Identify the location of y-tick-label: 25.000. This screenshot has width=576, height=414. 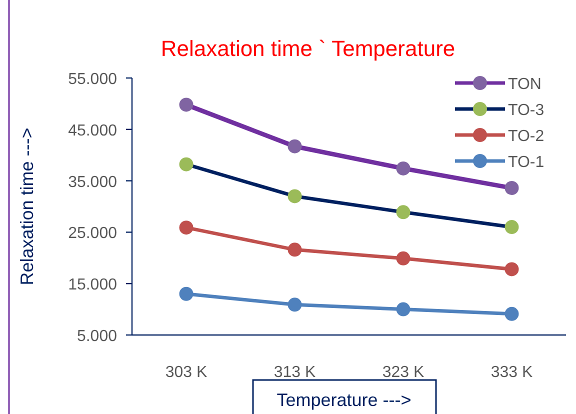
(93, 233).